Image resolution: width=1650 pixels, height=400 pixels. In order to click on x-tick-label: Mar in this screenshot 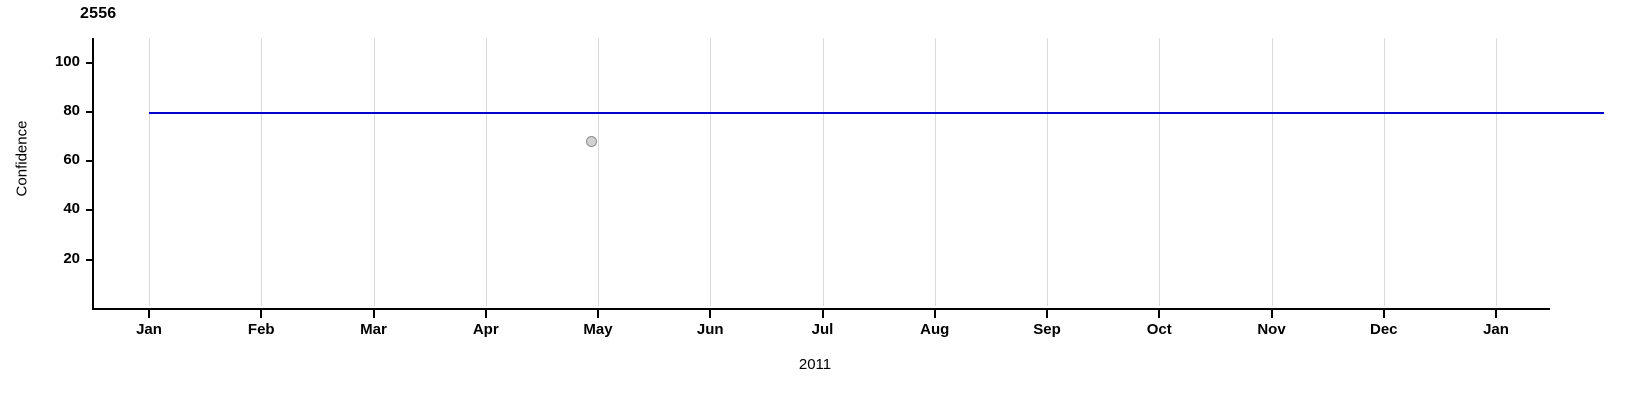, I will do `click(373, 329)`.